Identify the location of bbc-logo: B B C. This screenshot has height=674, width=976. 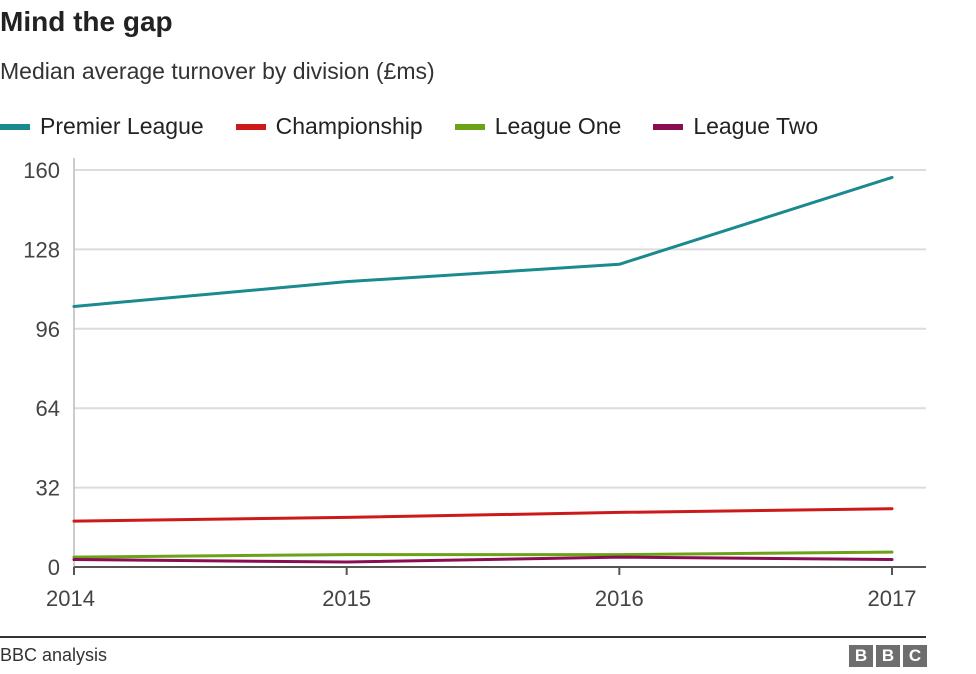
(886, 656).